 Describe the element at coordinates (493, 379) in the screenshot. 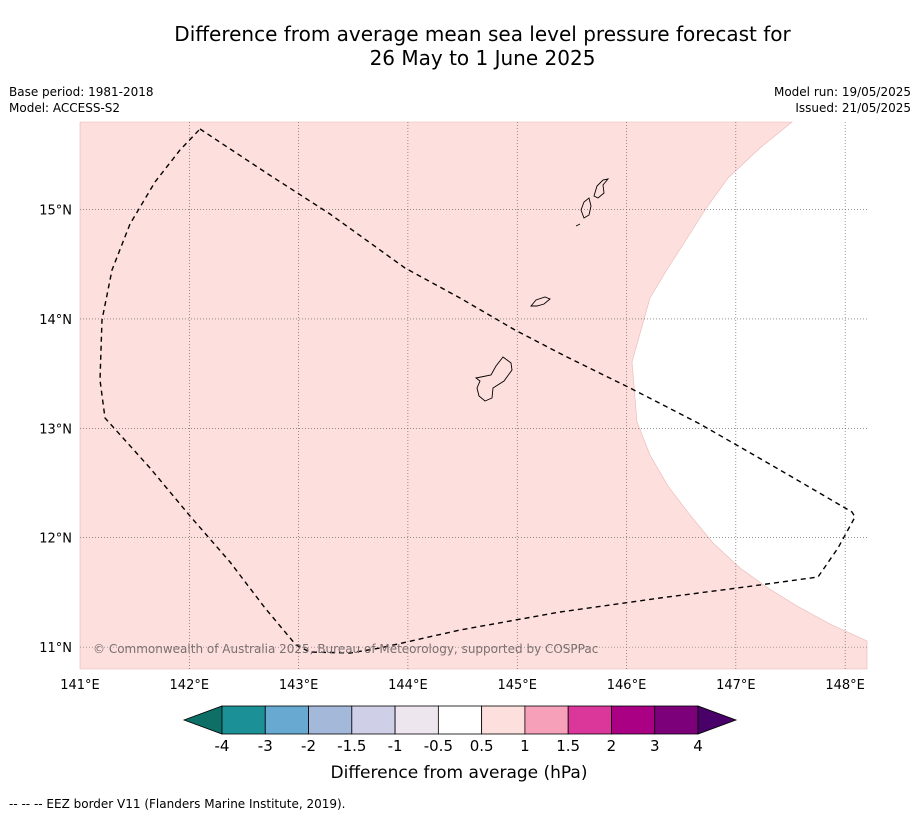

I see `island-guam` at that location.